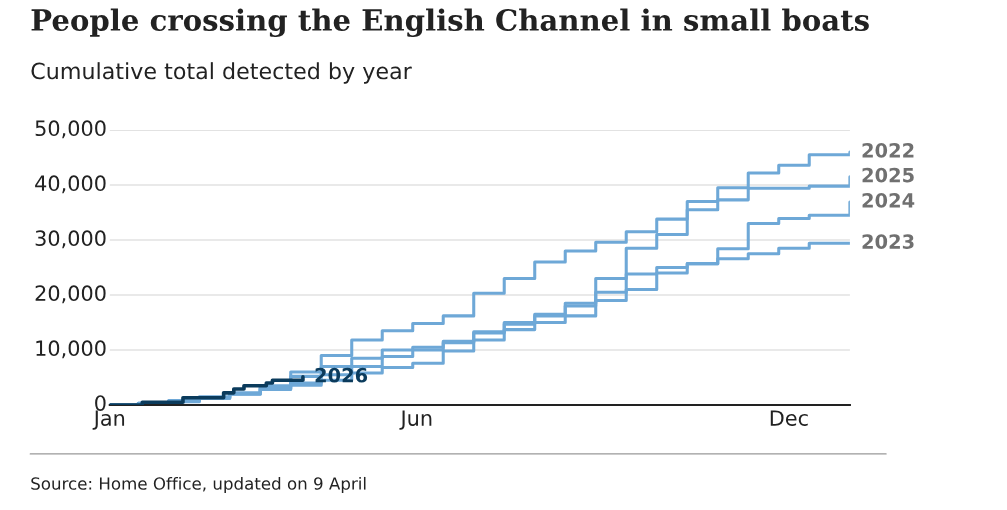  I want to click on source-note: Source: Home Office, updated on 9 April, so click(198, 485).